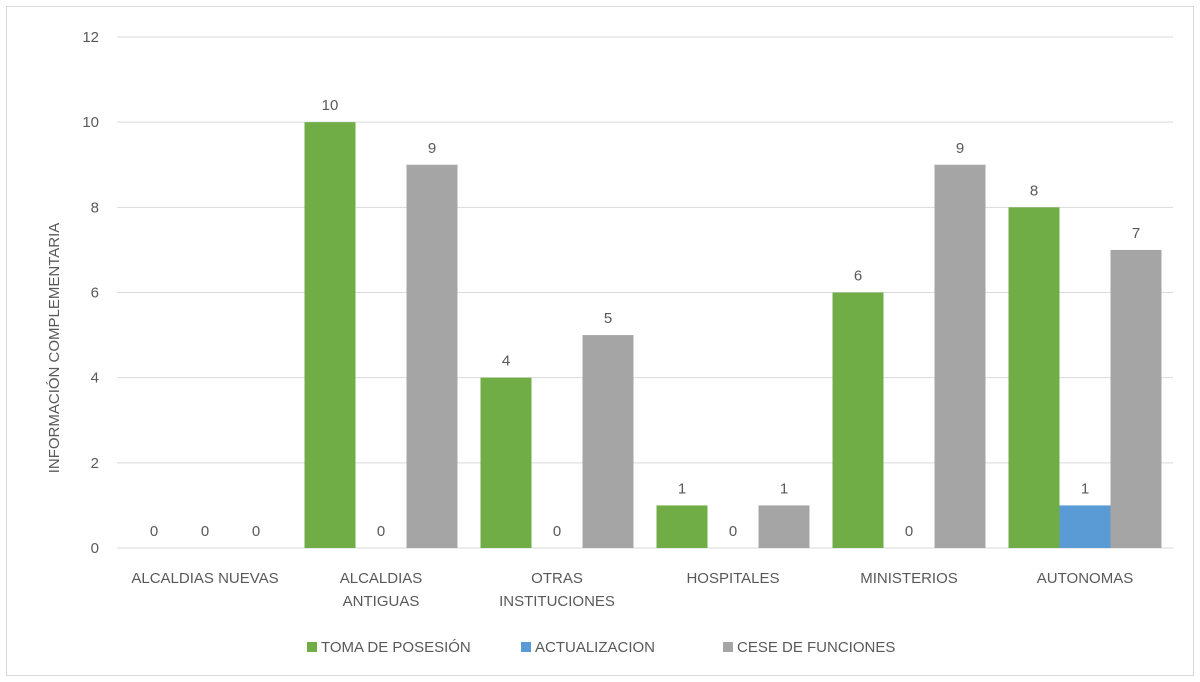  What do you see at coordinates (1085, 578) in the screenshot?
I see `x-category-label: AUTONOMAS` at bounding box center [1085, 578].